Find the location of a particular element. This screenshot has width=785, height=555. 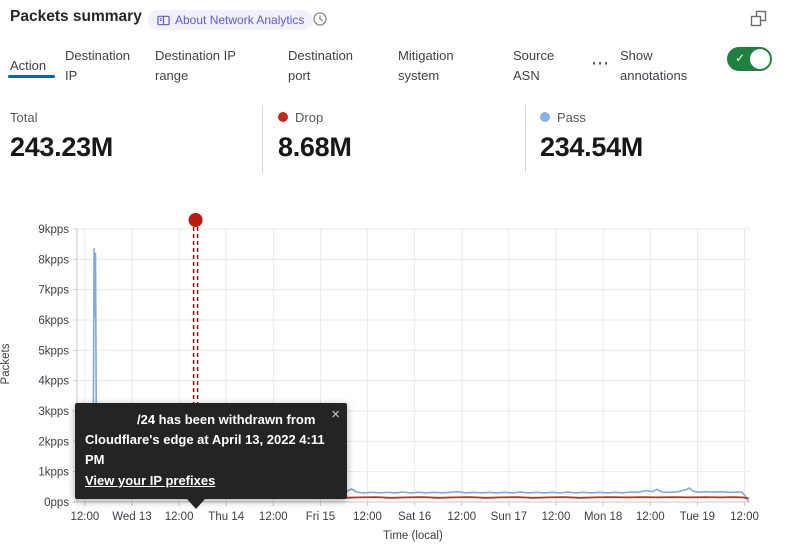

tab-destination-port: Destination port is located at coordinates (321, 65).